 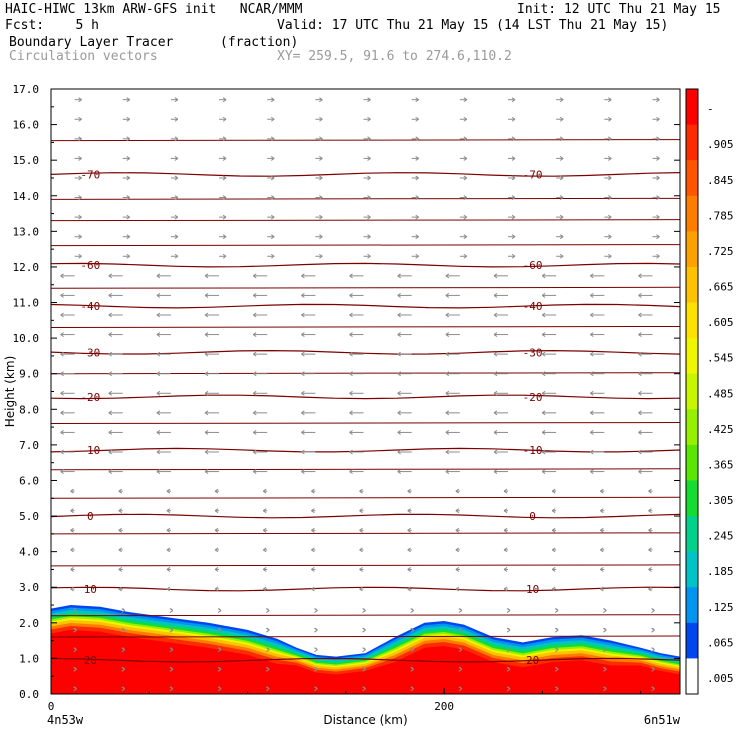 I want to click on x-tick-label: 200, so click(x=444, y=706).